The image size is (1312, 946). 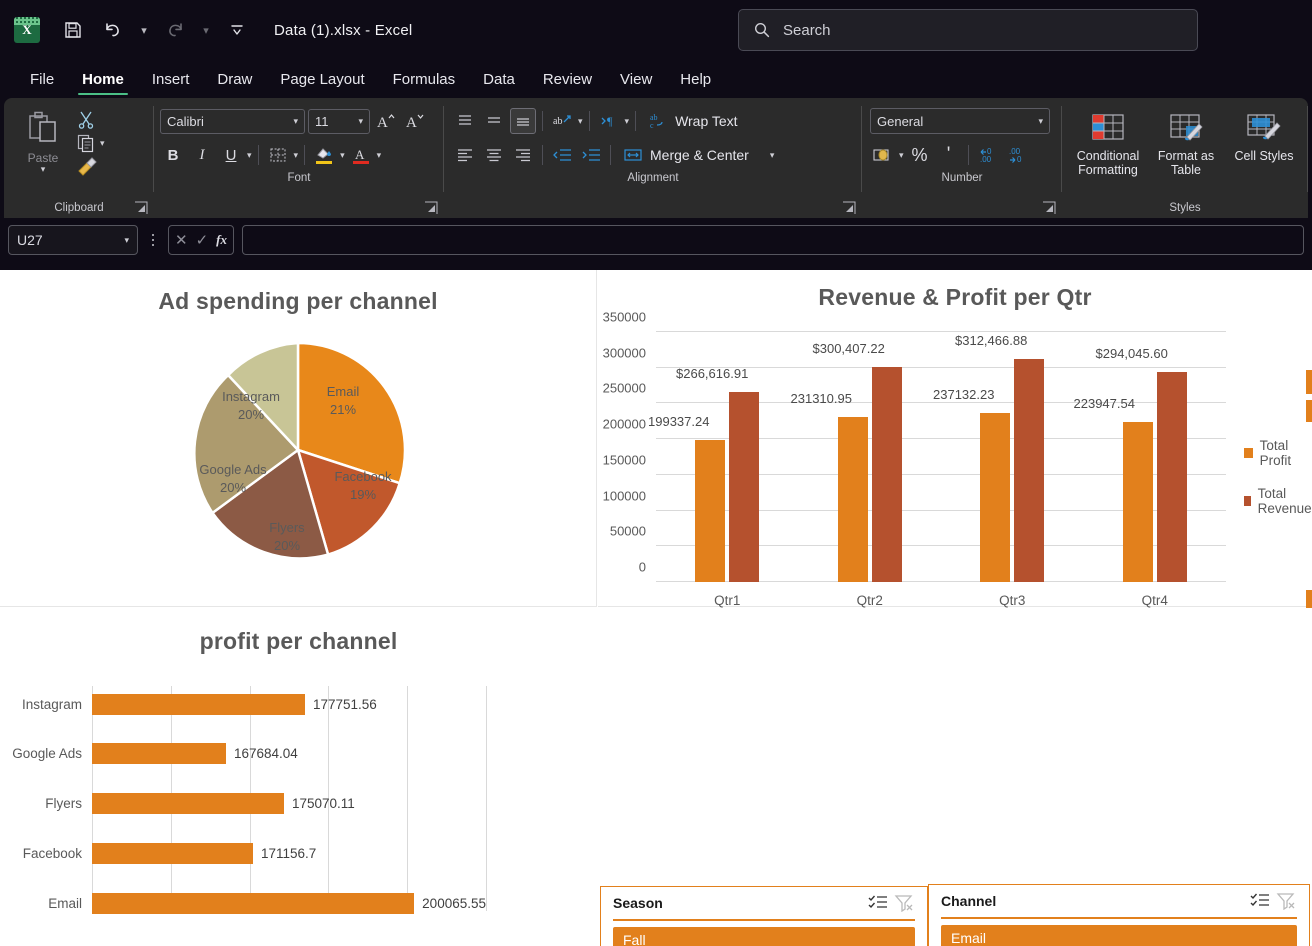 I want to click on increase-decimal-icon: 0.00, so click(x=988, y=155).